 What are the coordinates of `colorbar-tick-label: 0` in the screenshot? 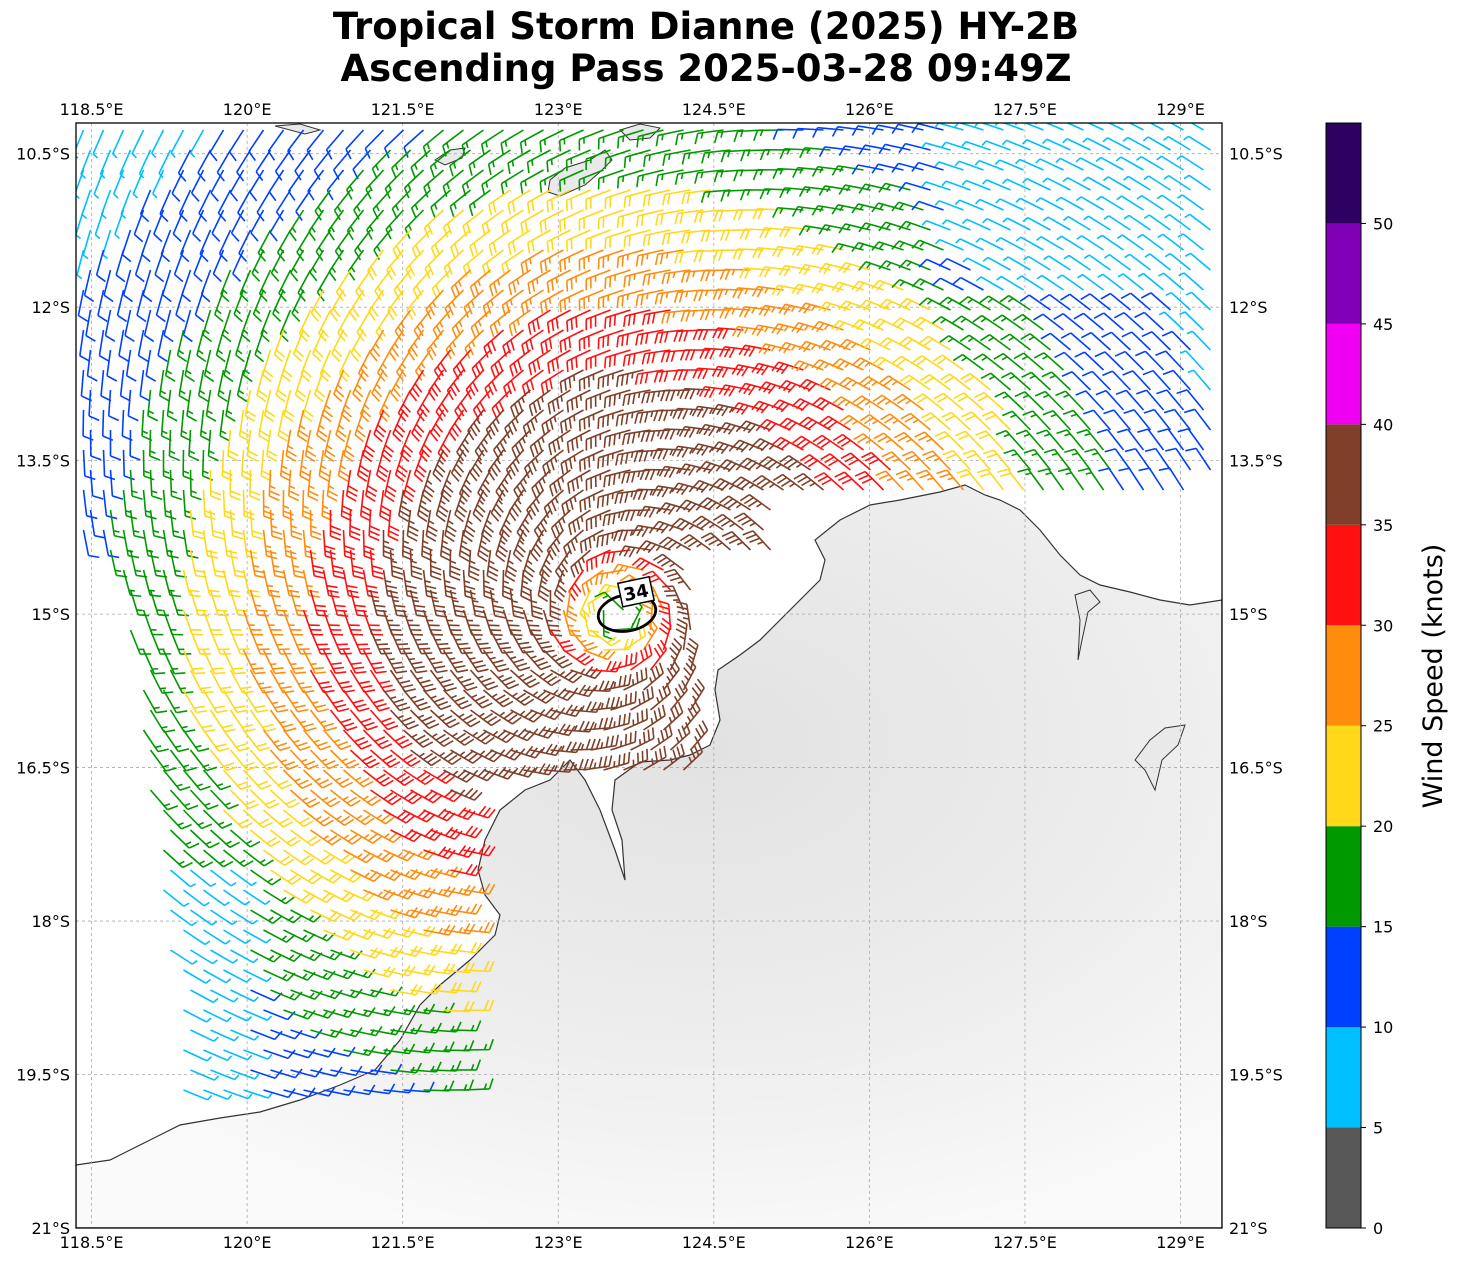 It's located at (1378, 1228).